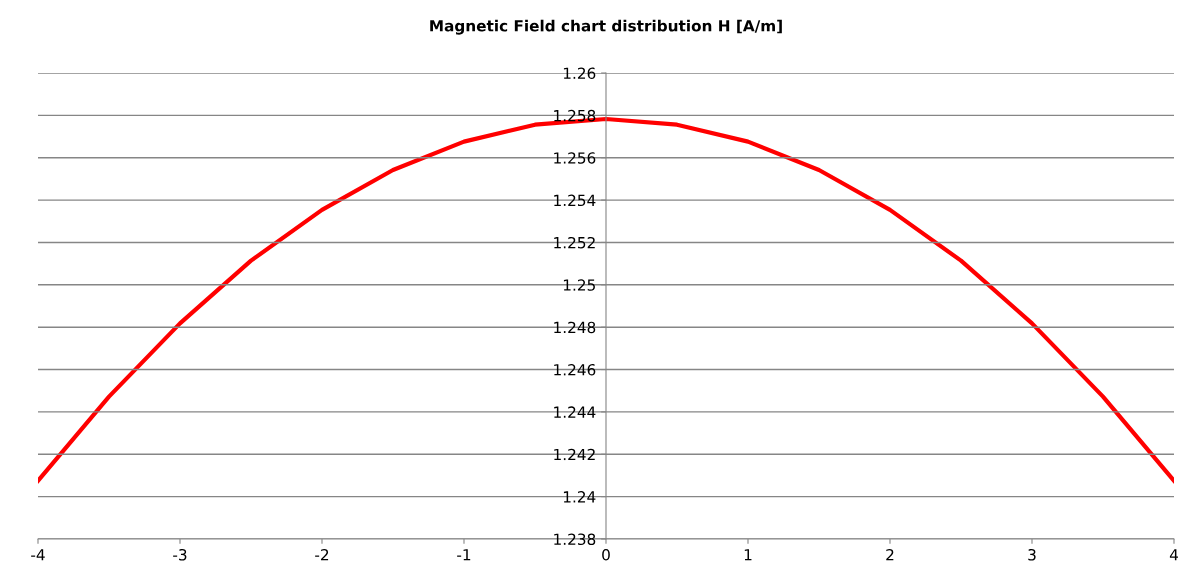 This screenshot has height=588, width=1196. What do you see at coordinates (1173, 555) in the screenshot?
I see `x-tick-label: 4` at bounding box center [1173, 555].